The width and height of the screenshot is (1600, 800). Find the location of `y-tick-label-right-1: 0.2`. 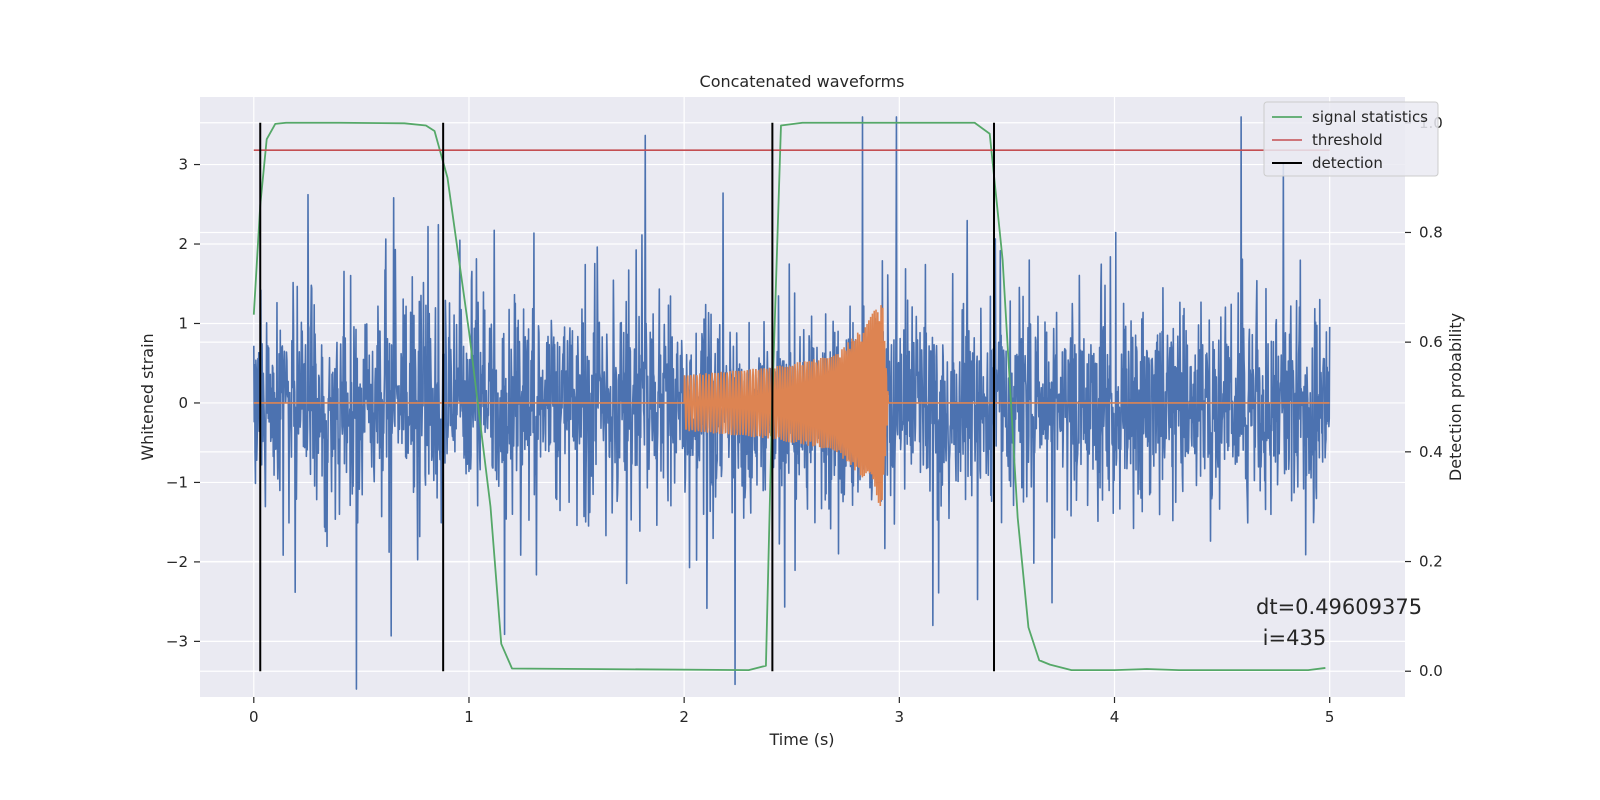

y-tick-label-right-1: 0.2 is located at coordinates (1431, 562).